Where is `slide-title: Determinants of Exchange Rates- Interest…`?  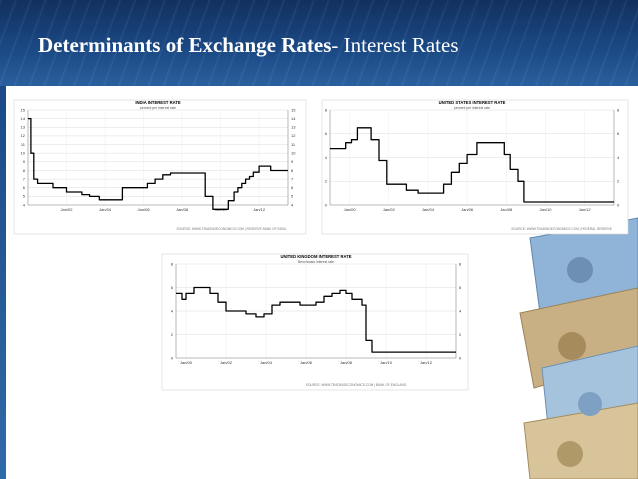
slide-title: Determinants of Exchange Rates- Interest… is located at coordinates (248, 45).